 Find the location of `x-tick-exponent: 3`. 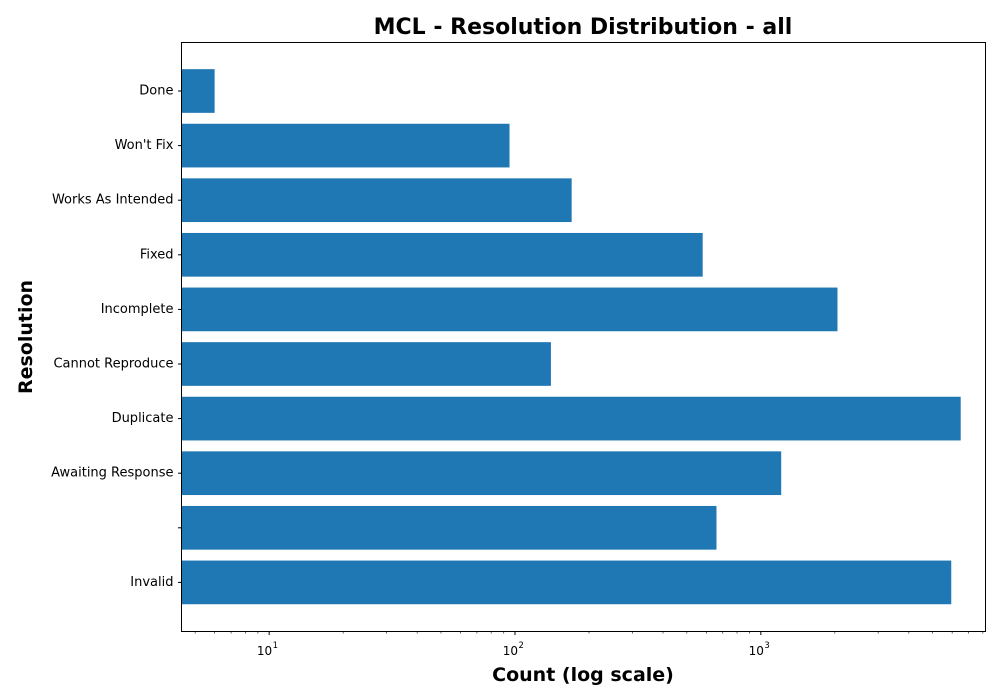

x-tick-exponent: 3 is located at coordinates (766, 646).